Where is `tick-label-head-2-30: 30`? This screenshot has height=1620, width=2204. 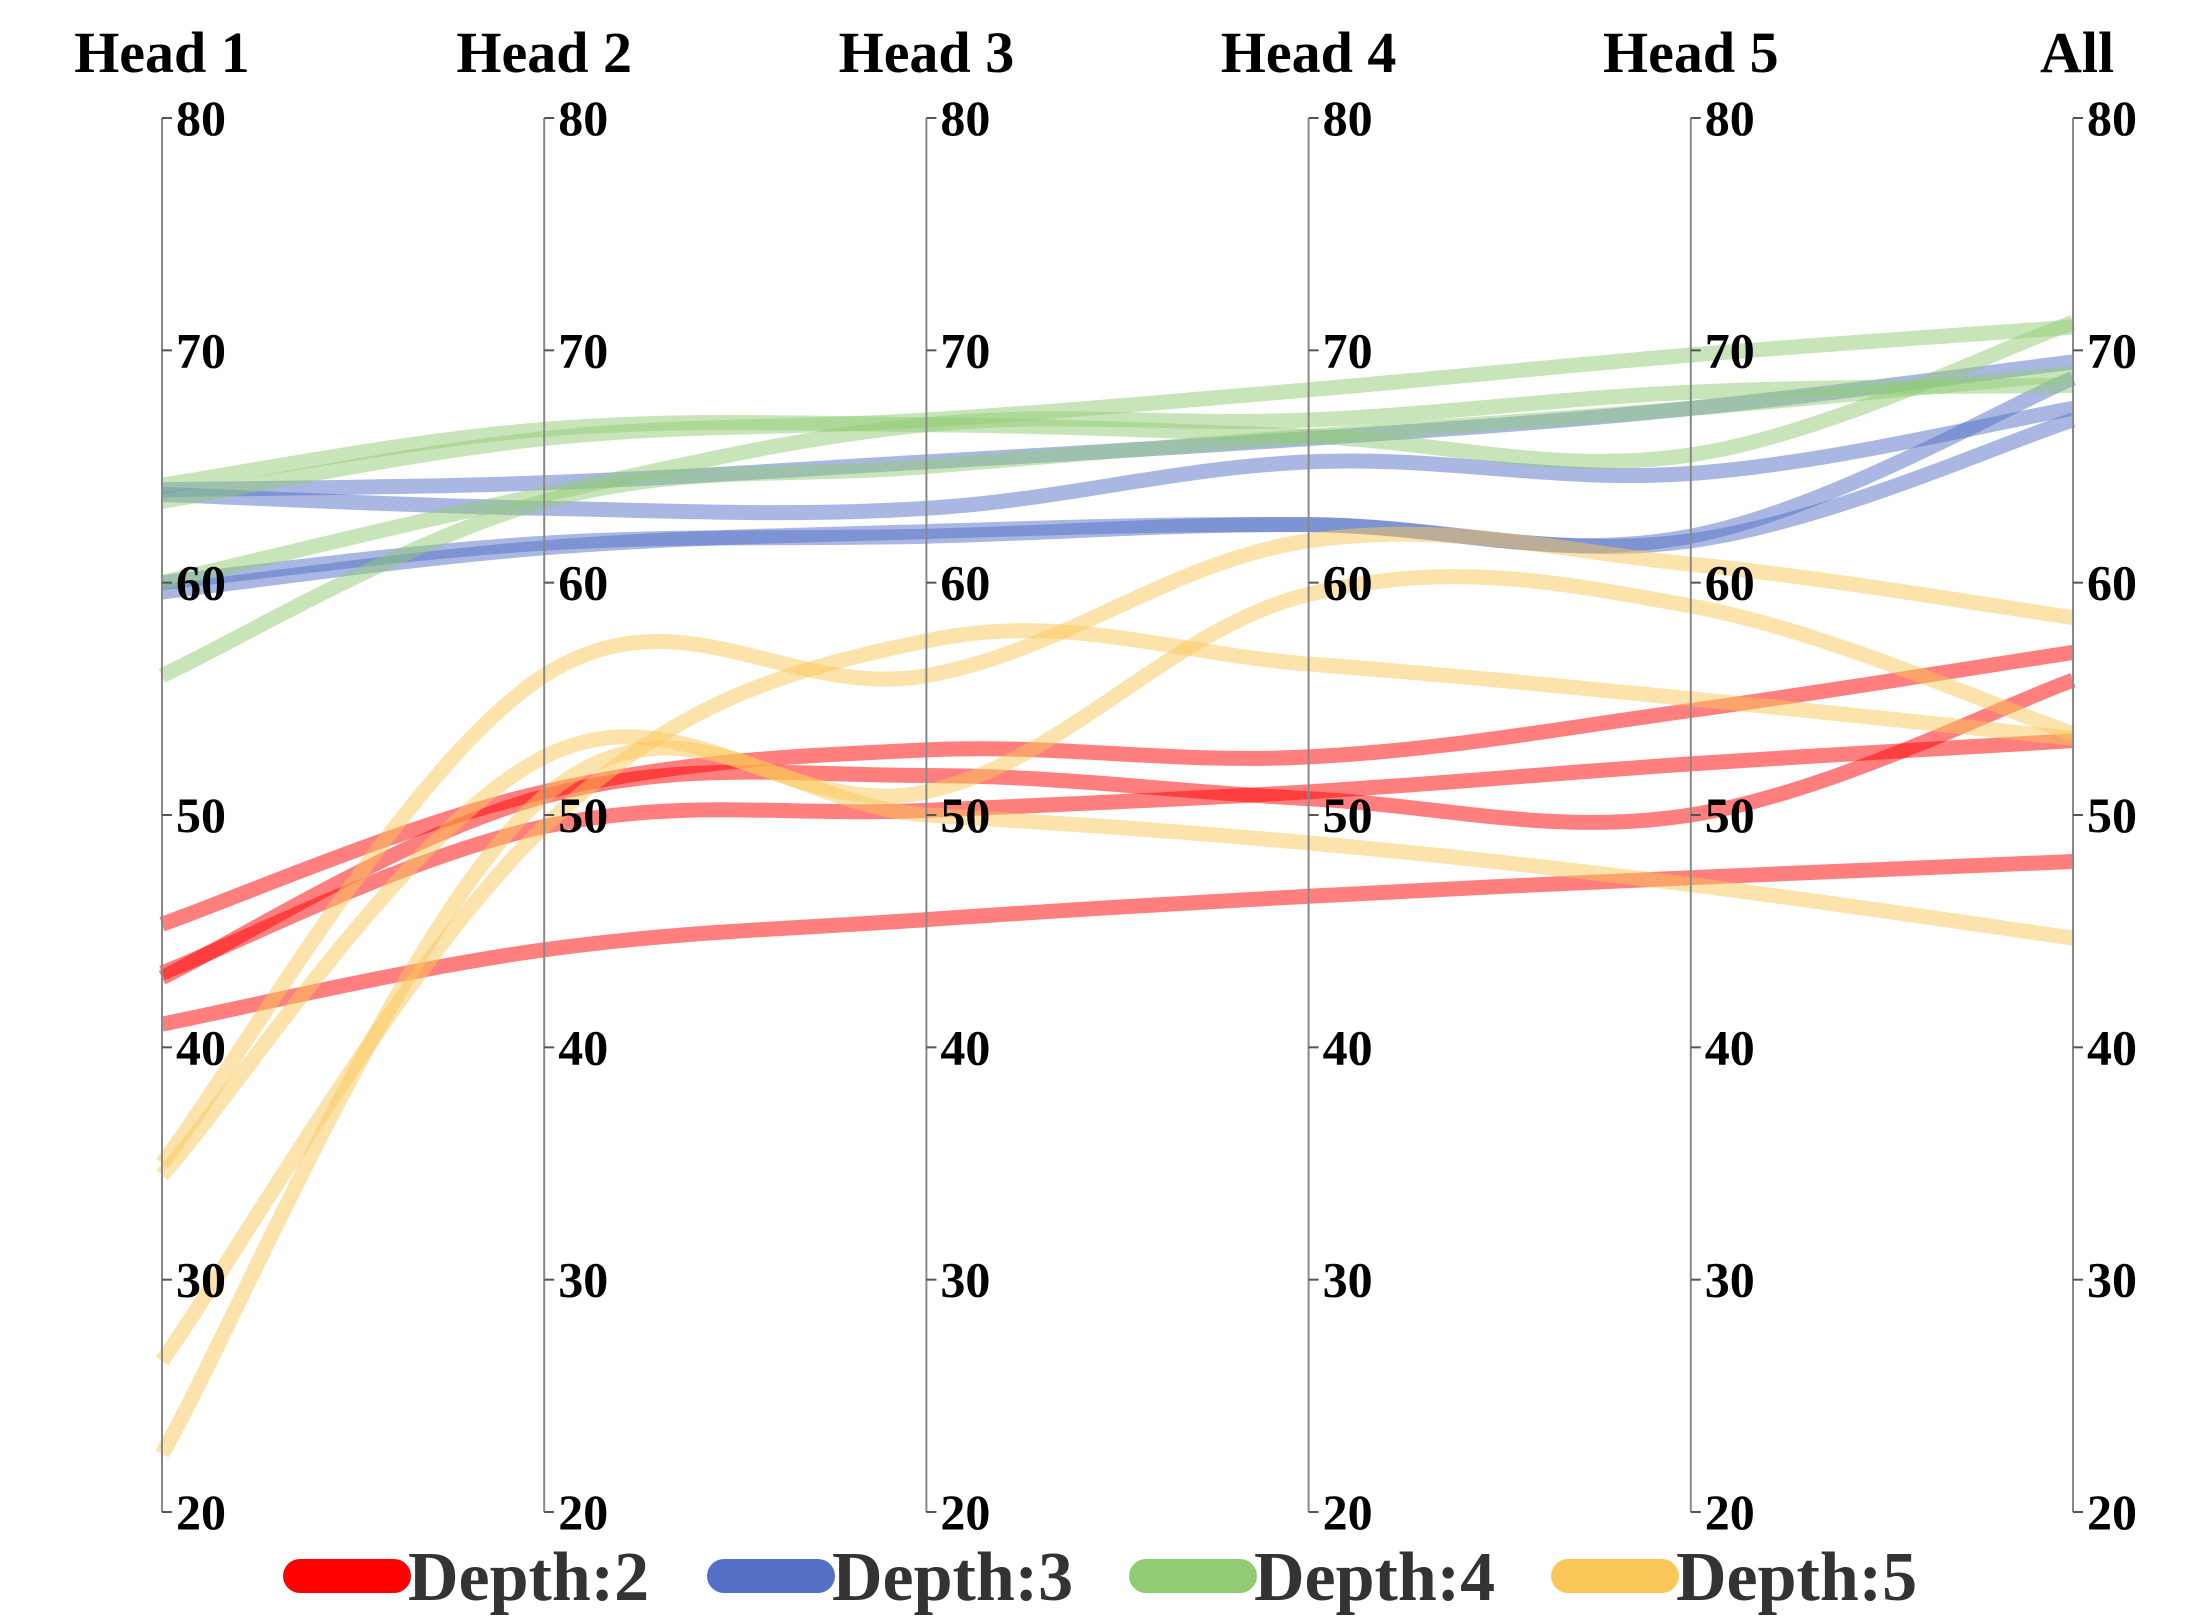 tick-label-head-2-30: 30 is located at coordinates (583, 1280).